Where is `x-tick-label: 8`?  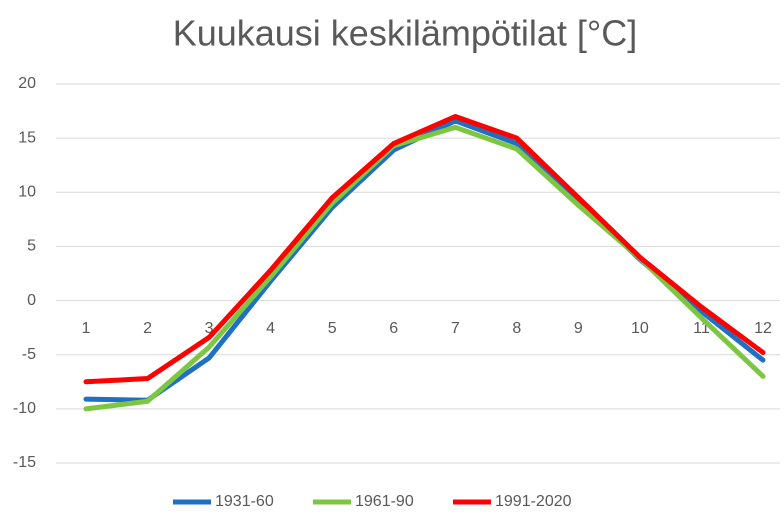 x-tick-label: 8 is located at coordinates (516, 328).